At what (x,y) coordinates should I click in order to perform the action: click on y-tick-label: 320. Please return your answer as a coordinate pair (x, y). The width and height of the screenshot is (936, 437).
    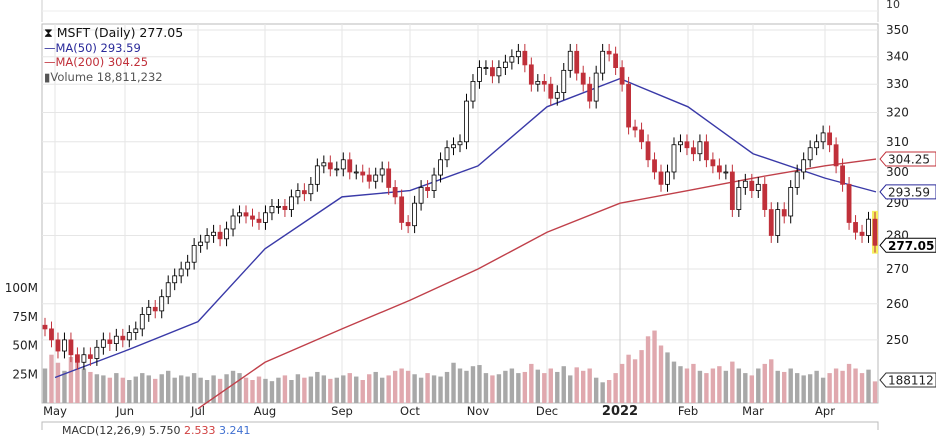
    Looking at the image, I should click on (897, 113).